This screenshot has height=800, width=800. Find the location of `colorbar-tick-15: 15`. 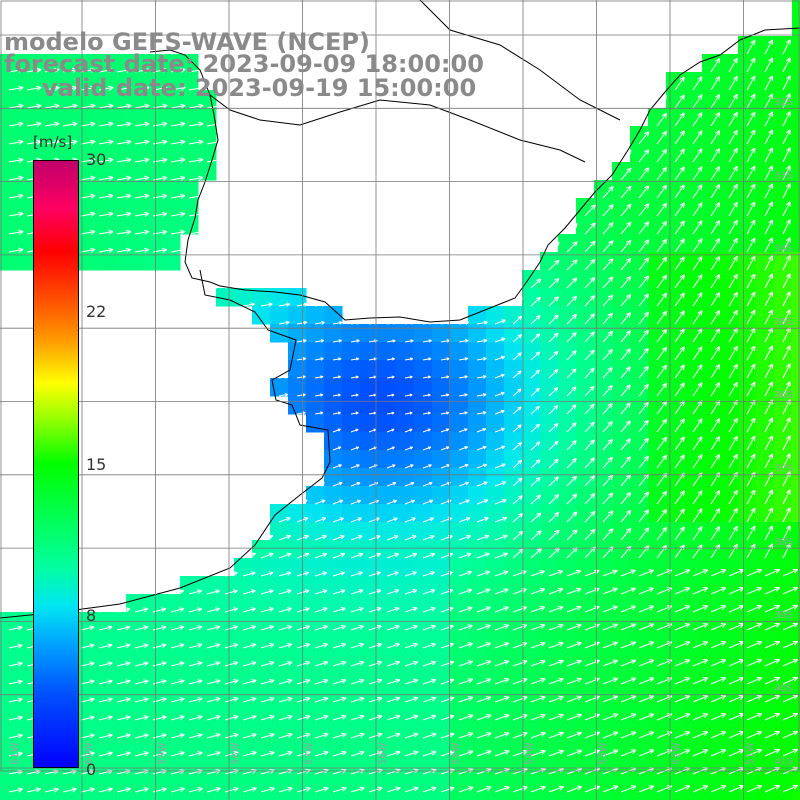

colorbar-tick-15: 15 is located at coordinates (96, 464).